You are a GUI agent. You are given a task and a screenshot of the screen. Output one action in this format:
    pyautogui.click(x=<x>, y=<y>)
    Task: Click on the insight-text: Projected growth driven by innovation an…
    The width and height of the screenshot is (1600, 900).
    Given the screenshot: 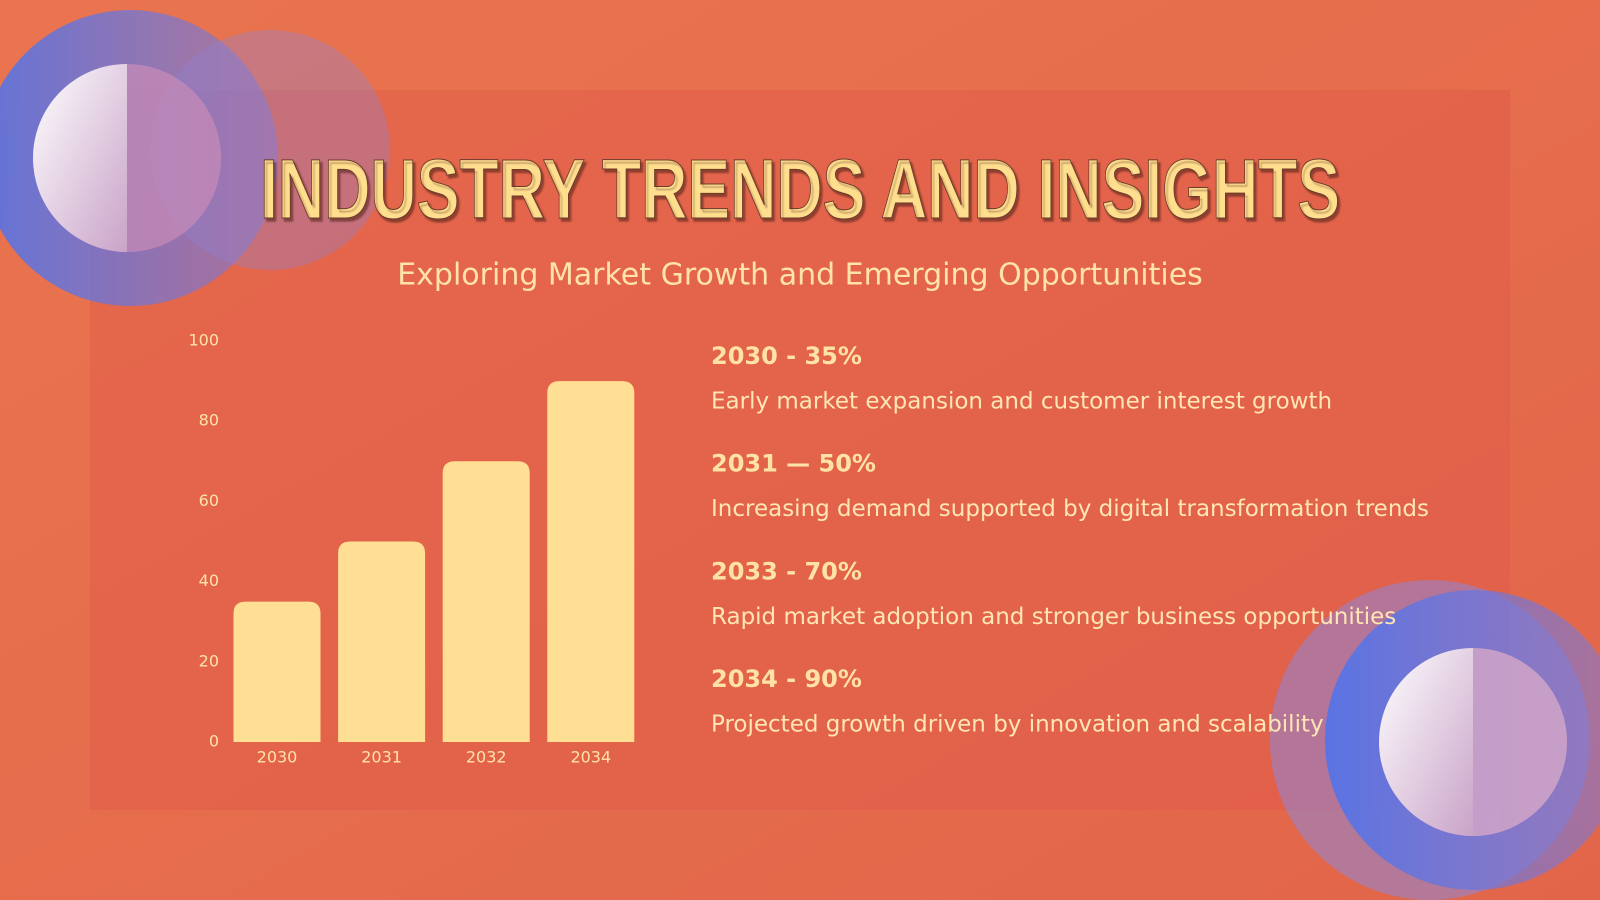 What is the action you would take?
    pyautogui.click(x=1017, y=725)
    